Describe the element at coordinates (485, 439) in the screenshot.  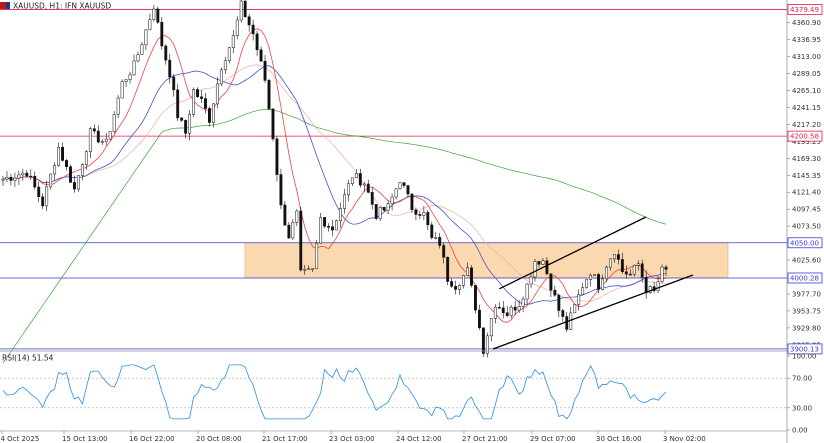
I see `time-tick-label: 27 Oct 21:00` at that location.